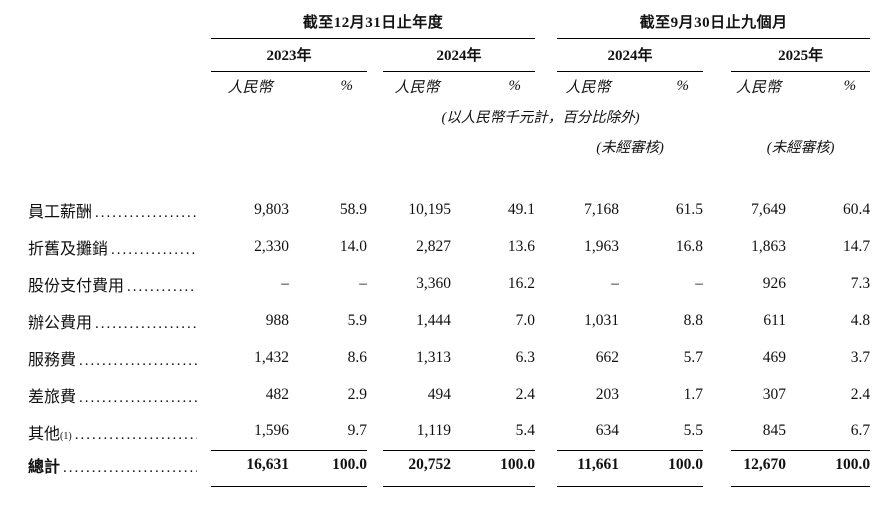  I want to click on year-row: 2023年 2024年 2024年 2025年, so click(449, 55).